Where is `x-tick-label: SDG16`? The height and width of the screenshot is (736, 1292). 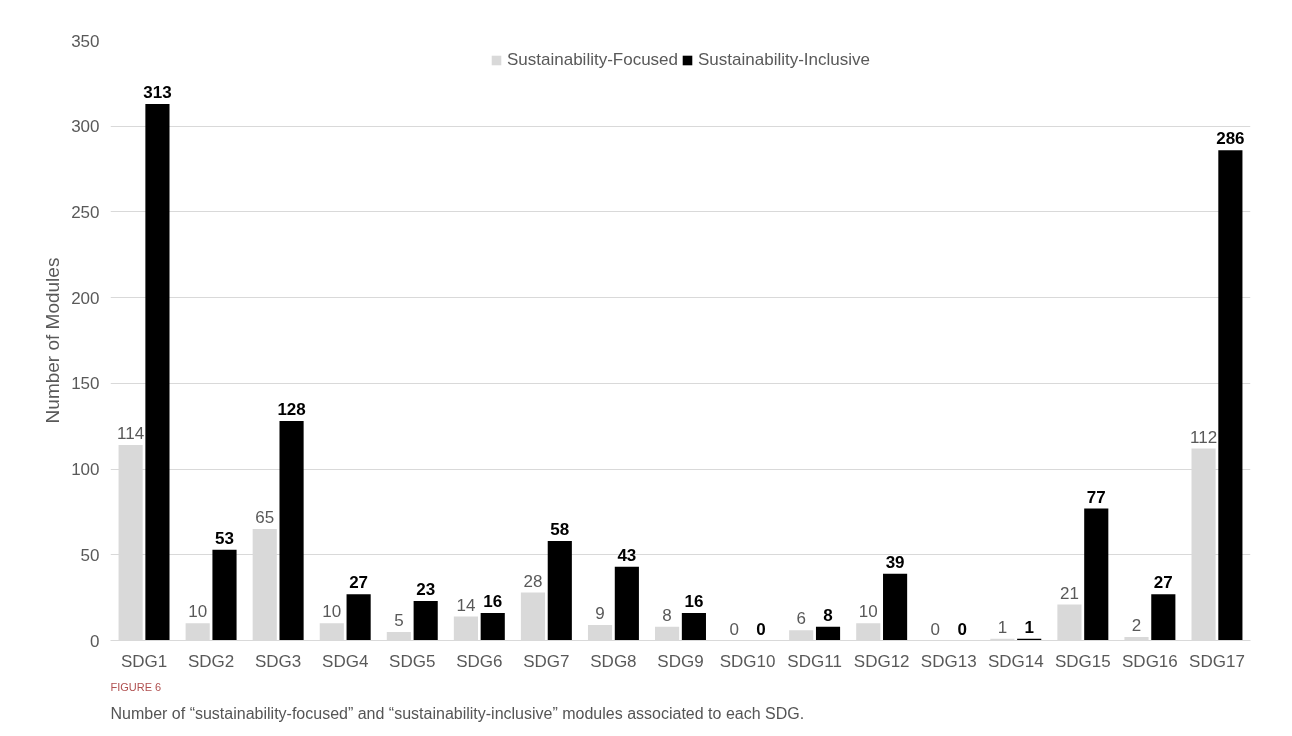
x-tick-label: SDG16 is located at coordinates (1150, 661).